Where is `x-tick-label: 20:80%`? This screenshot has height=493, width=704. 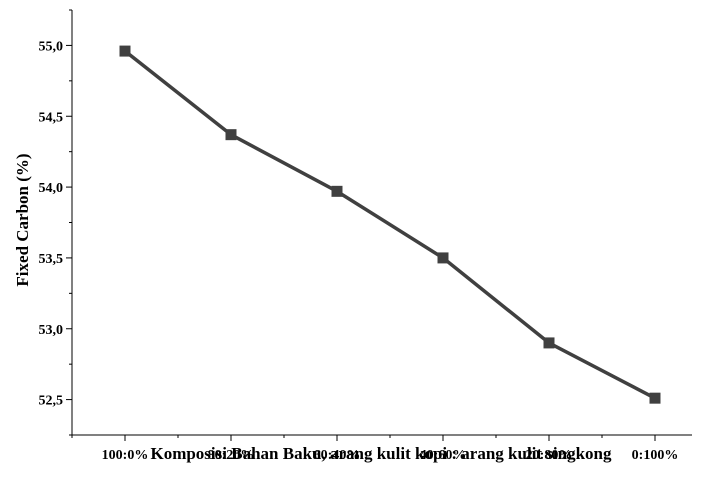
x-tick-label: 20:80% is located at coordinates (549, 455).